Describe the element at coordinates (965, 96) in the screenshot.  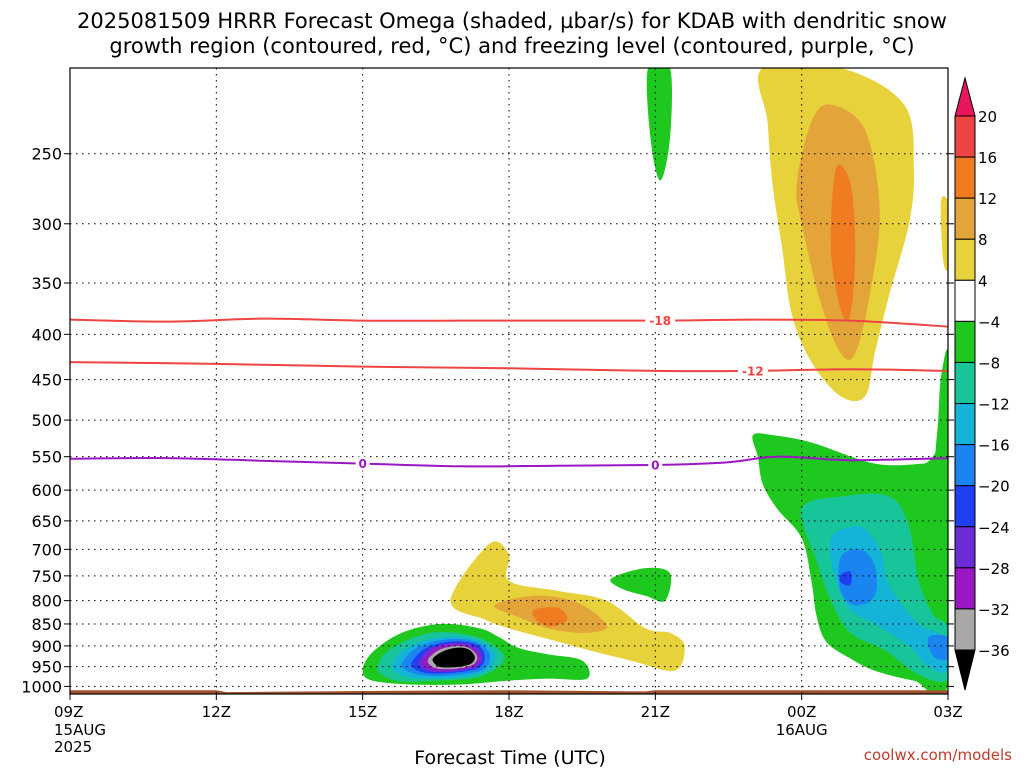
I see `colorbar-top-arrow` at that location.